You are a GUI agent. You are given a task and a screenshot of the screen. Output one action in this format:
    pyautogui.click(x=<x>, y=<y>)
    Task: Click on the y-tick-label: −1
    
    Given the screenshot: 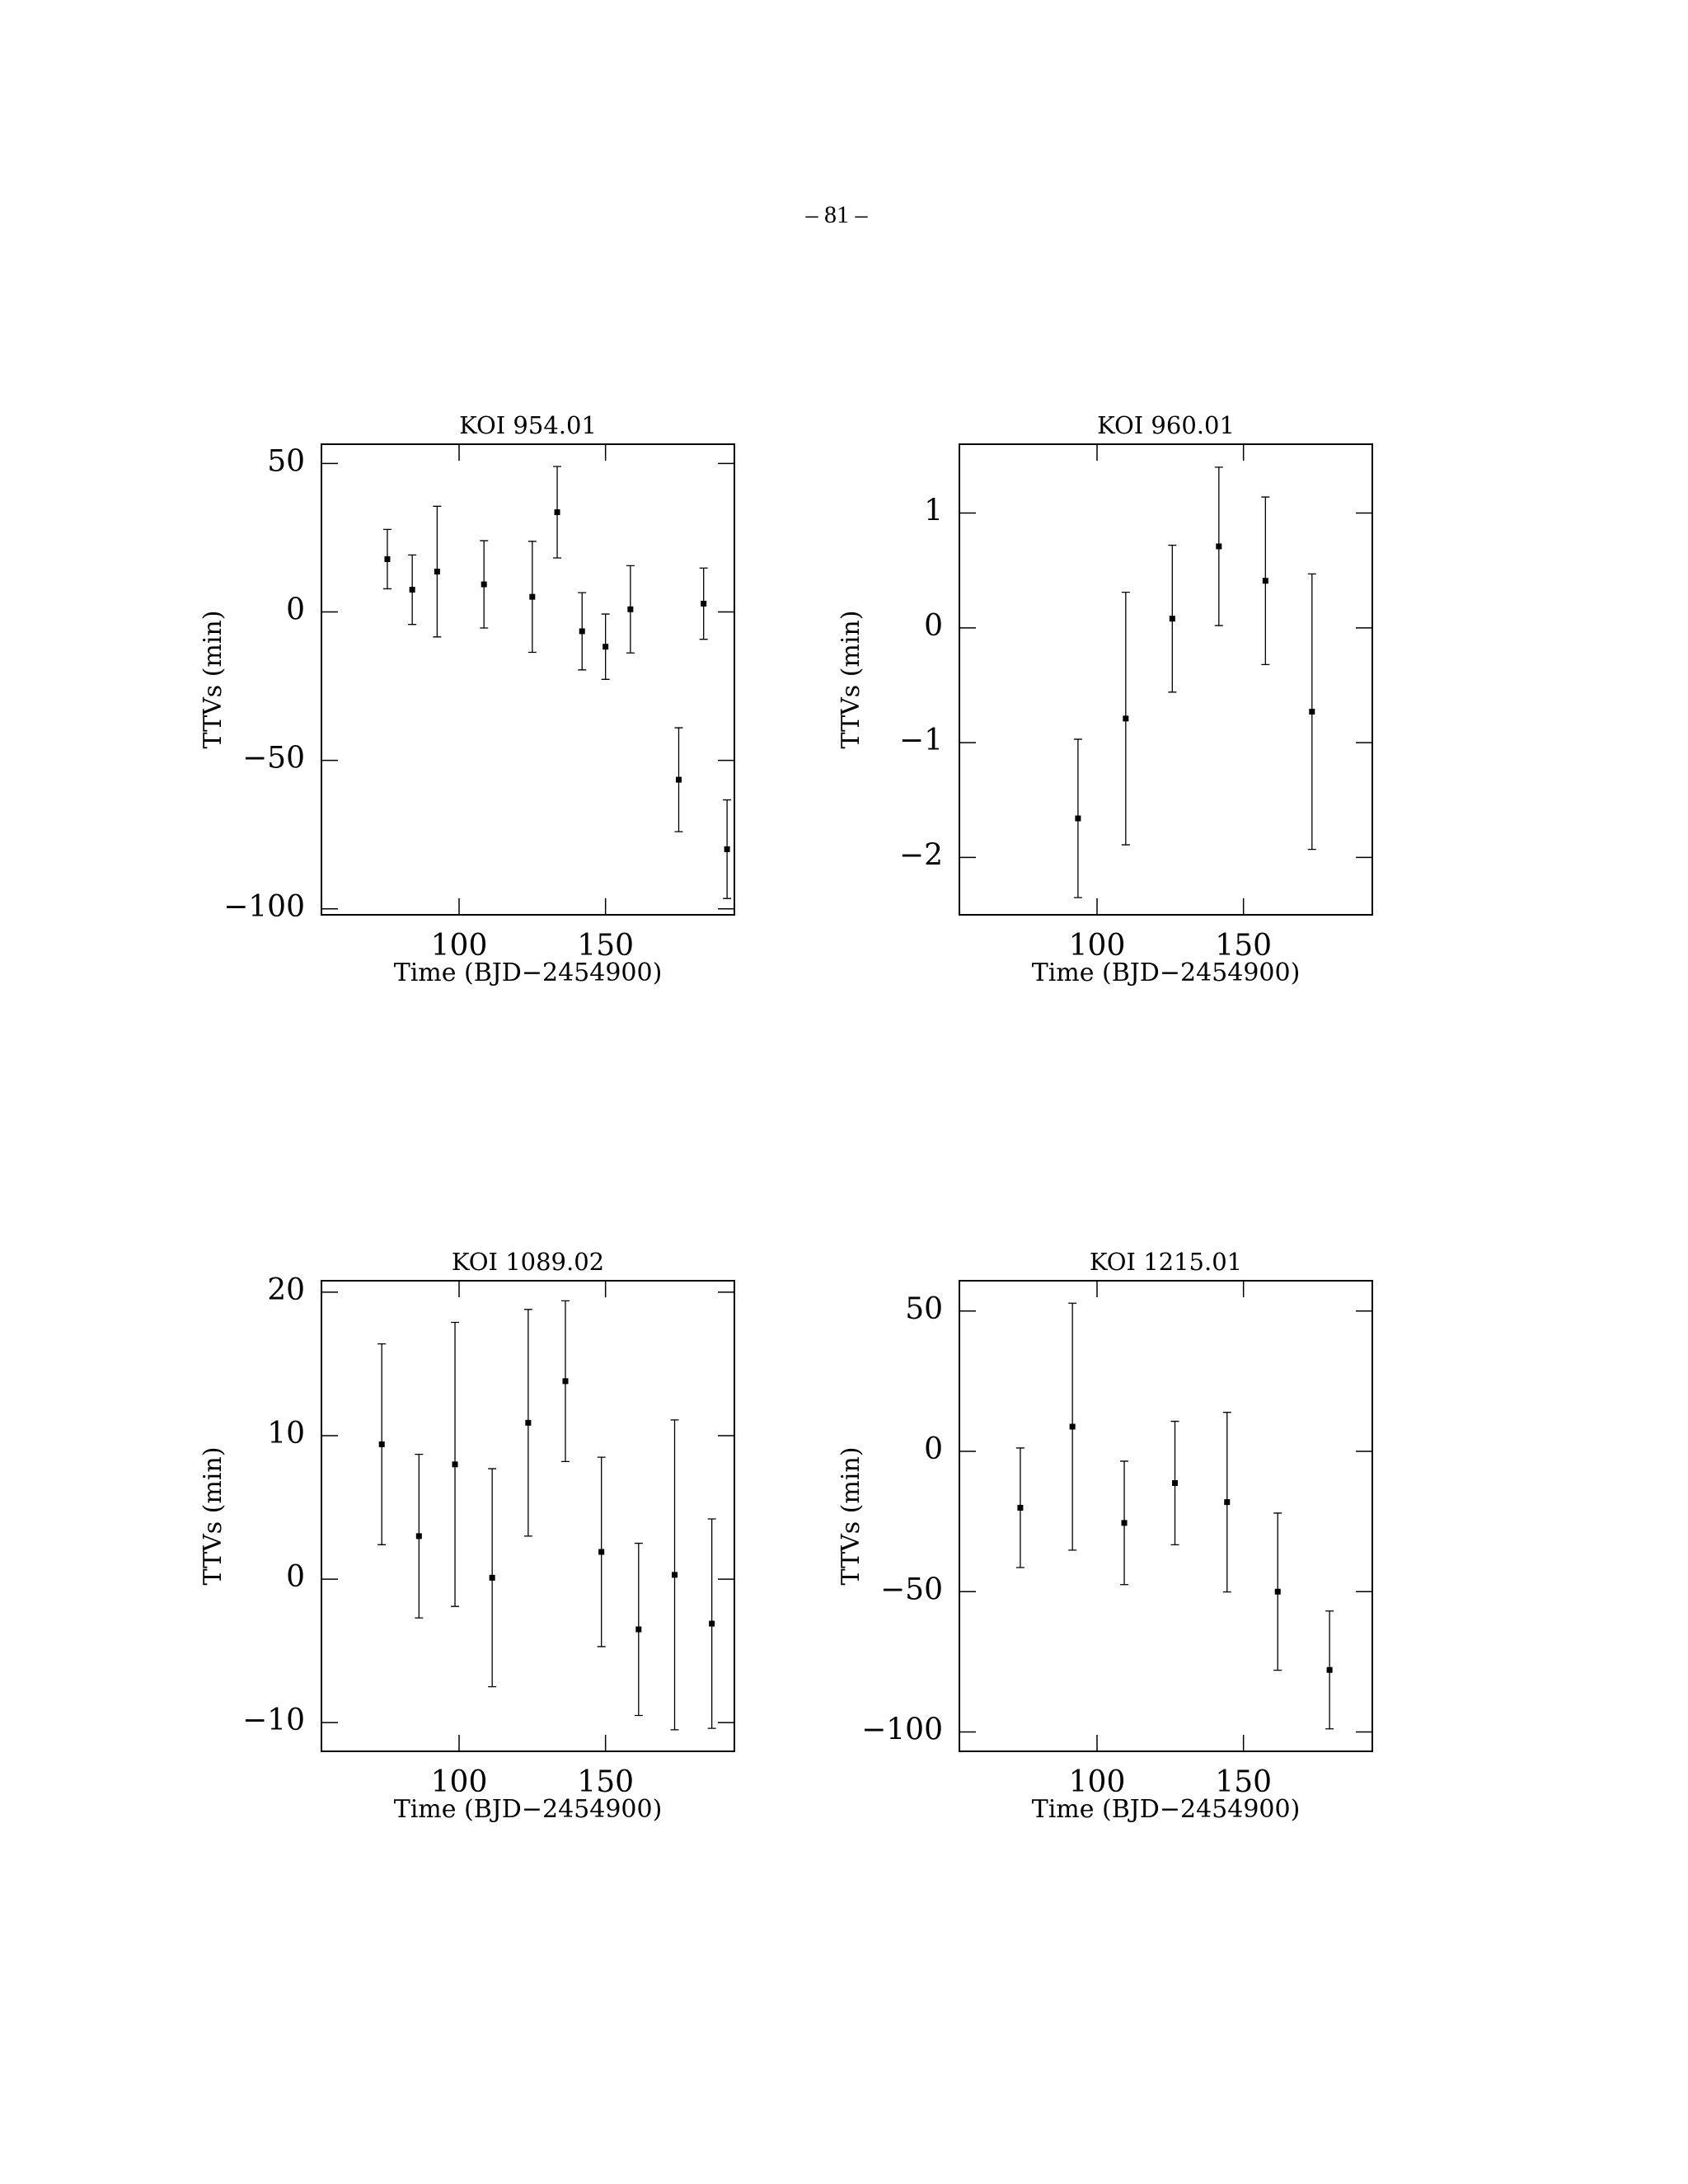 What is the action you would take?
    pyautogui.click(x=921, y=740)
    